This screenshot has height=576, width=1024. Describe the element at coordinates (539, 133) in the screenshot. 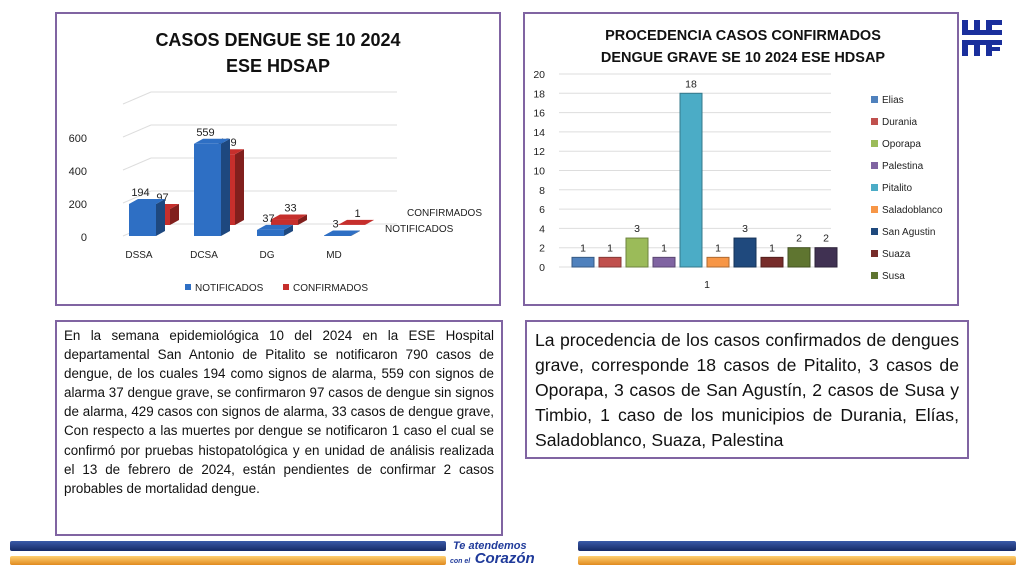

I see `y-tick-label: 14` at that location.